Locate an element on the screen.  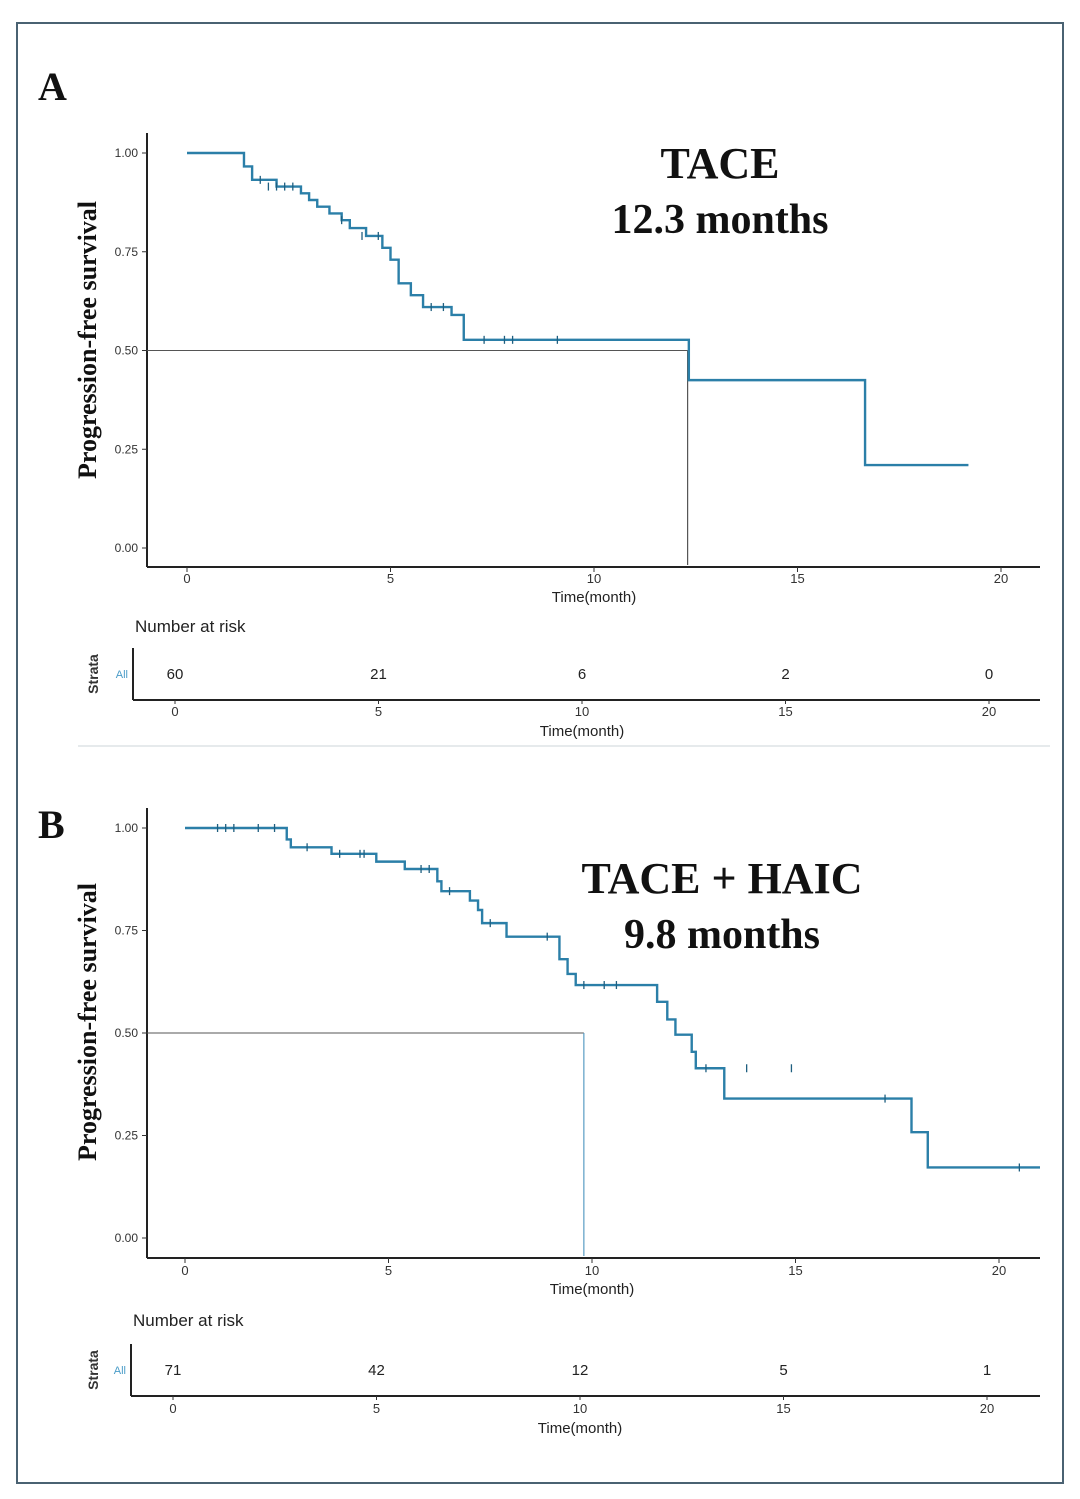
risk-count: 12 is located at coordinates (580, 1370).